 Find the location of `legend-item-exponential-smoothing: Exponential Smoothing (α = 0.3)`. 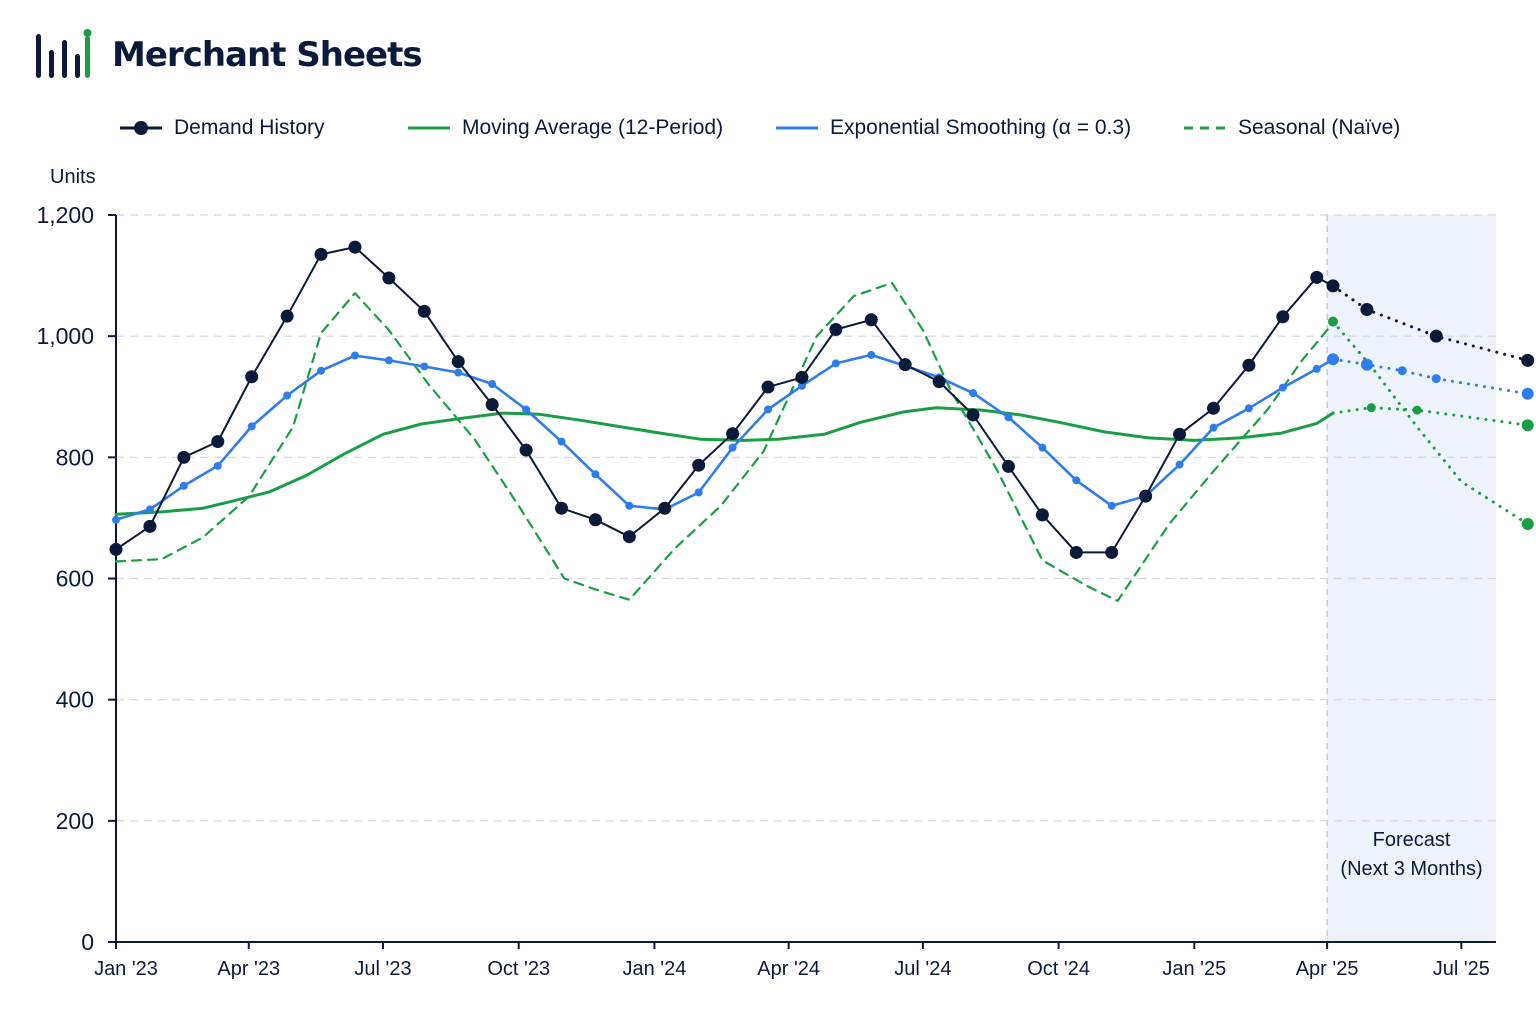

legend-item-exponential-smoothing: Exponential Smoothing (α = 0.3) is located at coordinates (952, 128).